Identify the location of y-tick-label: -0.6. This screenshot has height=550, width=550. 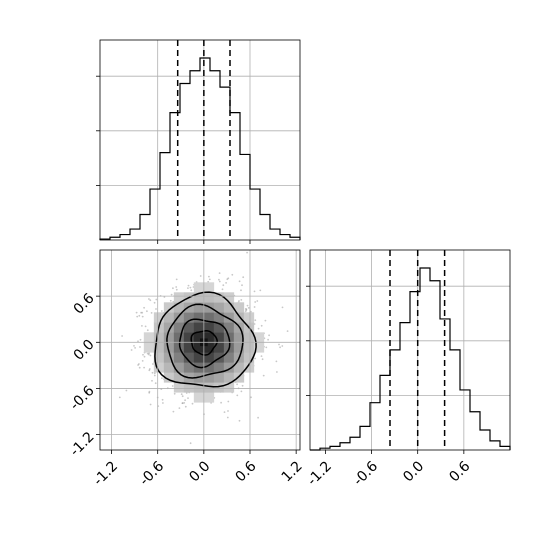
(82, 398).